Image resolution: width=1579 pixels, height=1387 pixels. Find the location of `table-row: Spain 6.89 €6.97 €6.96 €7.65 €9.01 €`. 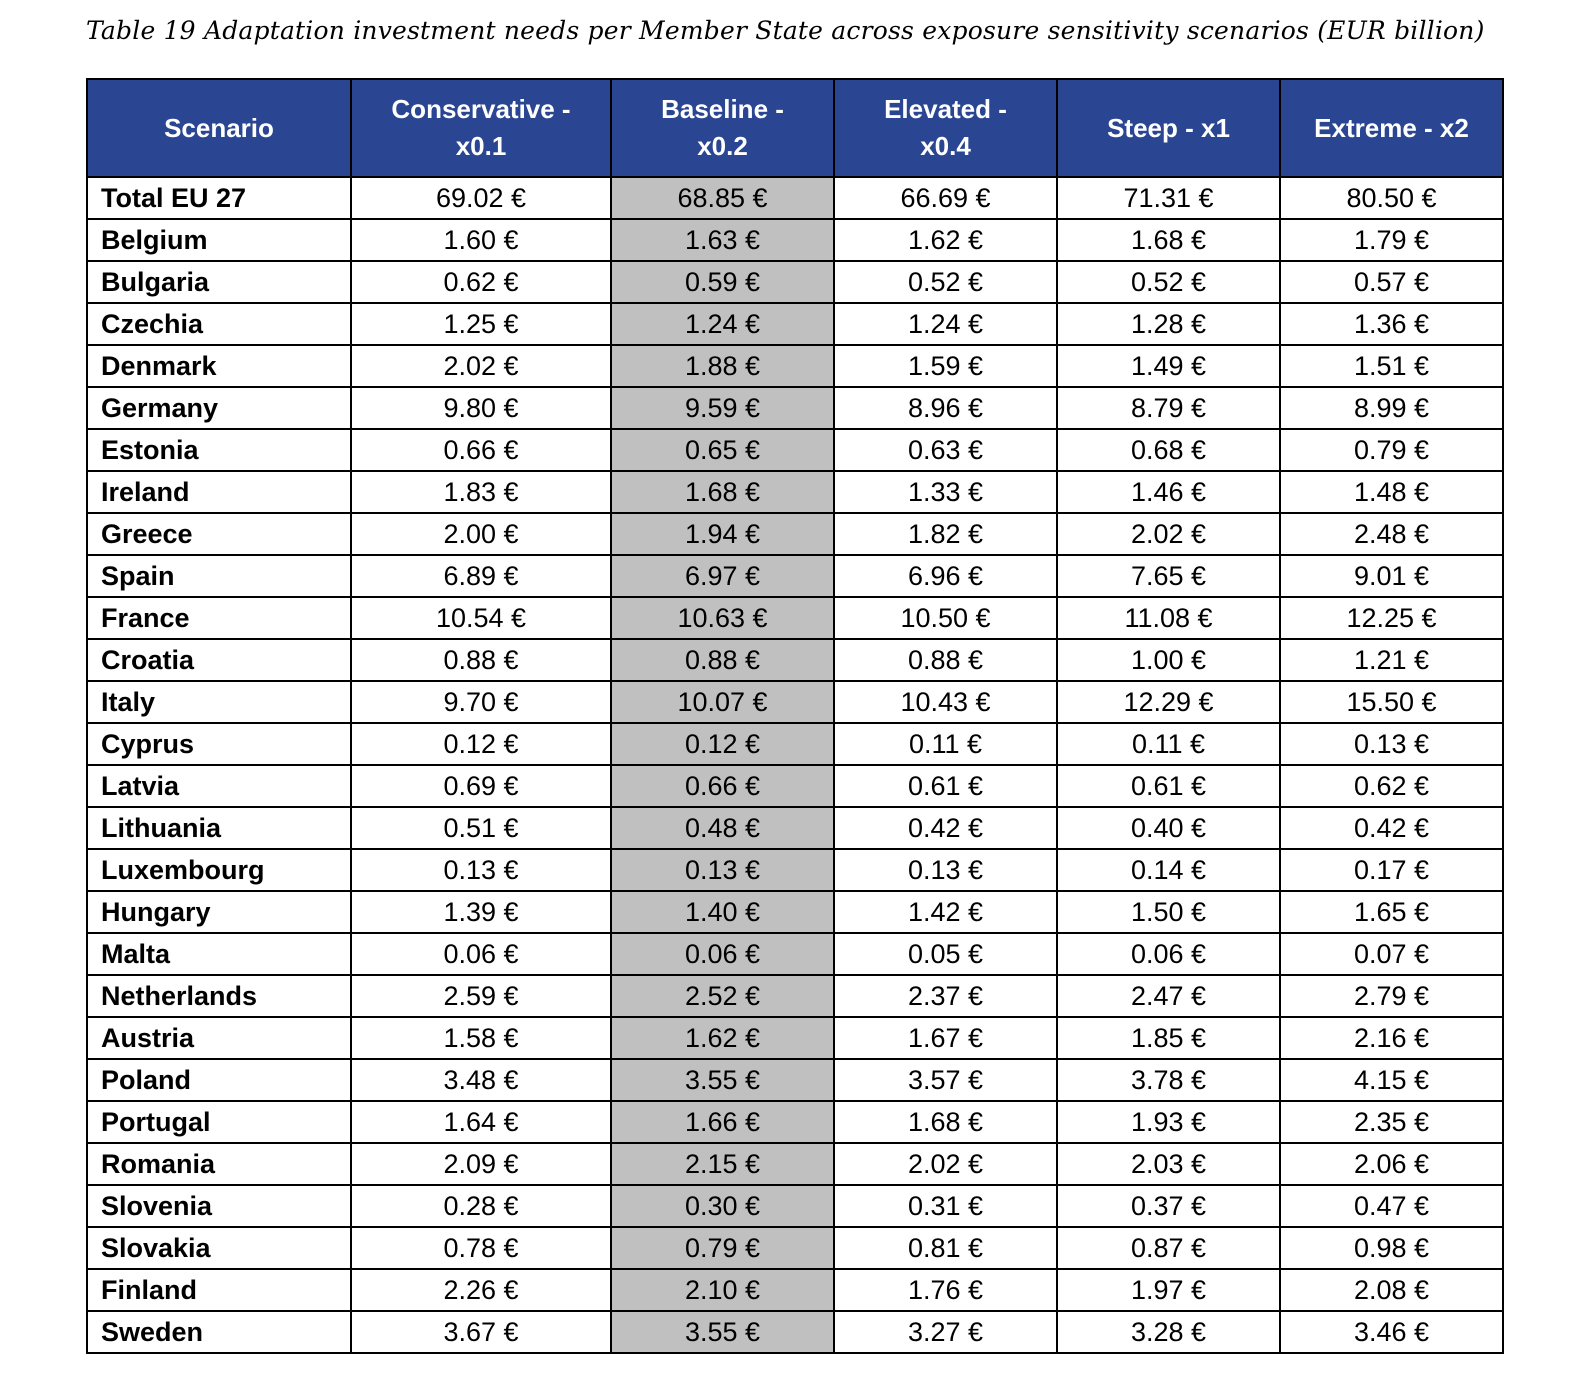

table-row: Spain 6.89 €6.97 €6.96 €7.65 €9.01 € is located at coordinates (795, 576).